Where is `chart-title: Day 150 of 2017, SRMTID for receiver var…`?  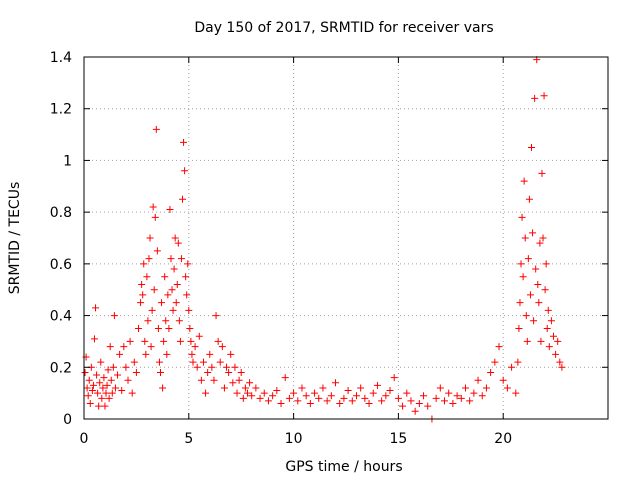 chart-title: Day 150 of 2017, SRMTID for receiver var… is located at coordinates (343, 28).